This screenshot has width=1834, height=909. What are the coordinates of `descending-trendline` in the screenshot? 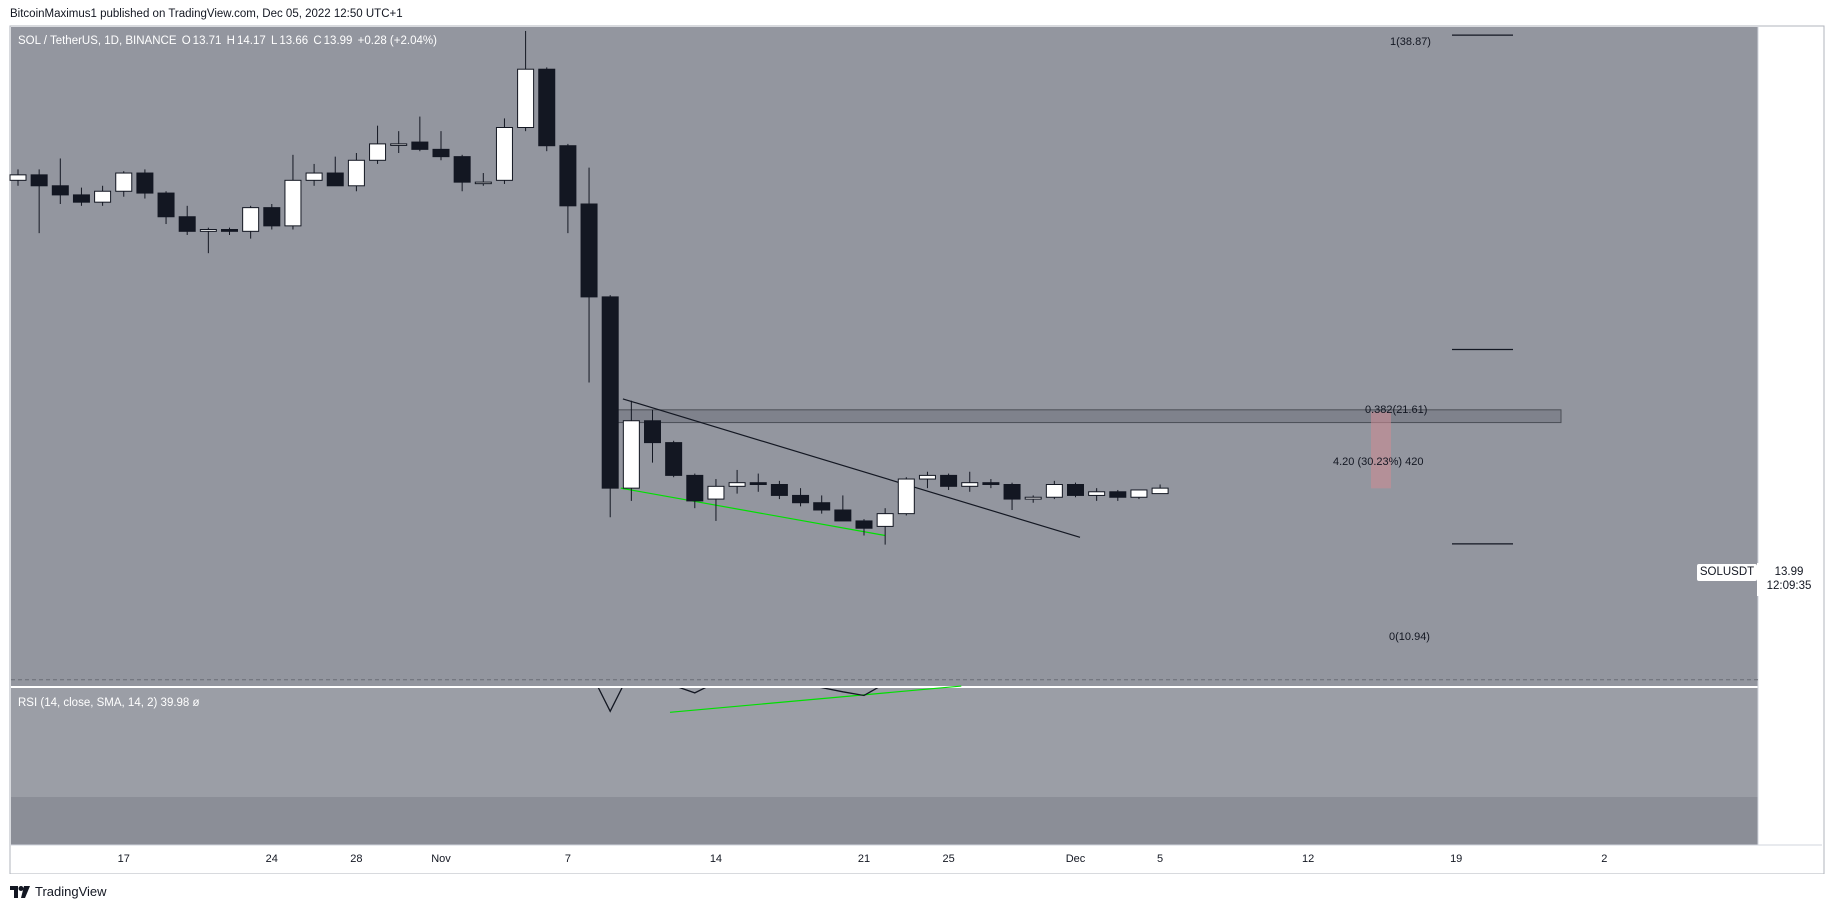 It's located at (851, 468).